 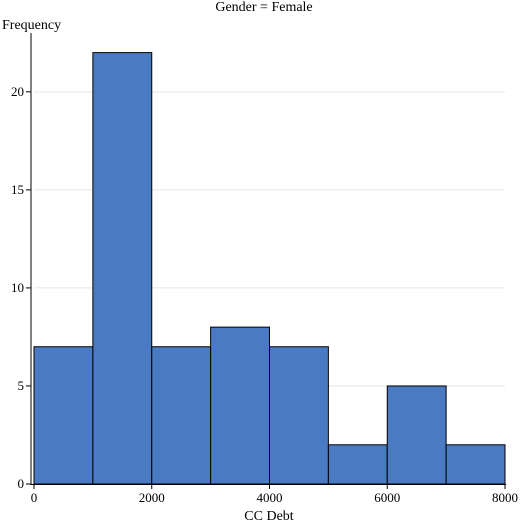 I want to click on y-tick-label: 5, so click(x=21, y=385).